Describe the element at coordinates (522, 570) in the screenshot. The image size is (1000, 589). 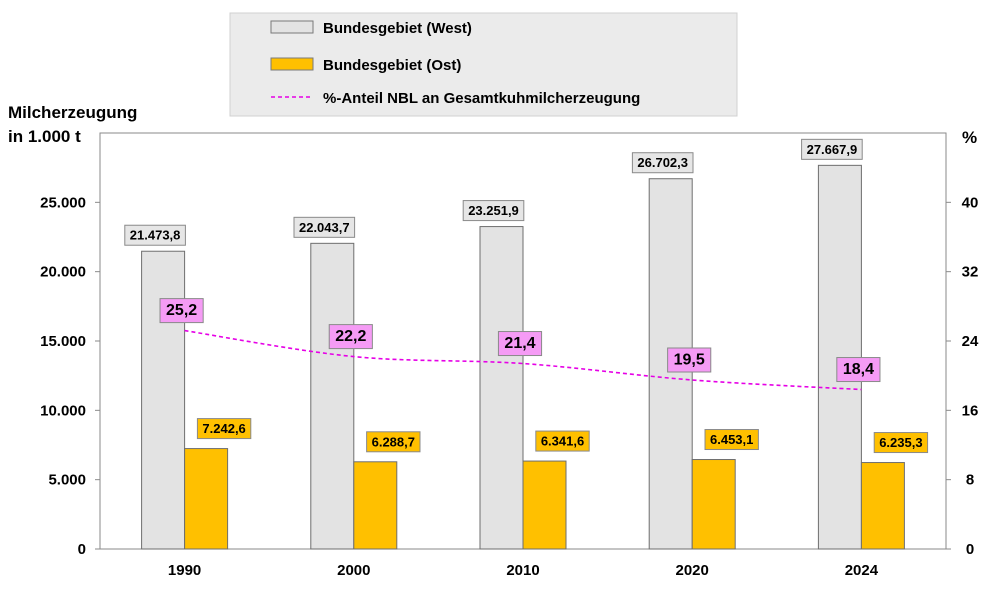
I see `x-tick-label: 2010` at that location.